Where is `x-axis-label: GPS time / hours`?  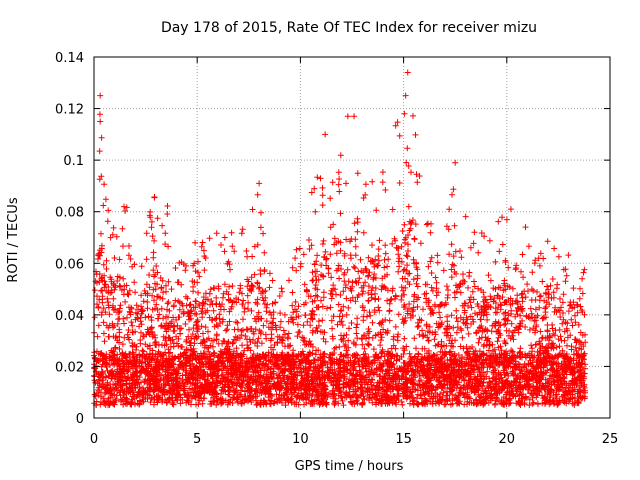
x-axis-label: GPS time / hours is located at coordinates (349, 466).